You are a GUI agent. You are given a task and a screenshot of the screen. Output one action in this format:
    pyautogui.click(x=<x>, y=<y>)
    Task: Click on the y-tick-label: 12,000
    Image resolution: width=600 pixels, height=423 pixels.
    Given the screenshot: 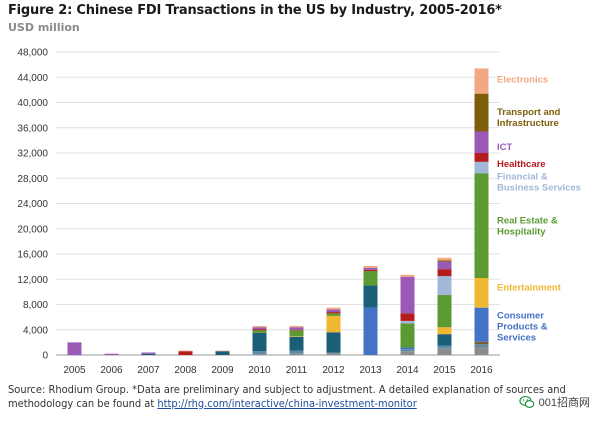 What is the action you would take?
    pyautogui.click(x=32, y=280)
    